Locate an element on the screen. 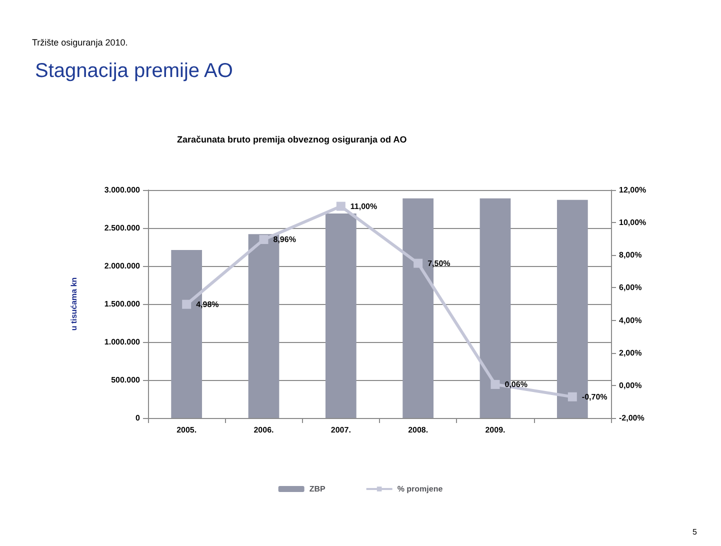  data-label: 0,06% is located at coordinates (516, 384).